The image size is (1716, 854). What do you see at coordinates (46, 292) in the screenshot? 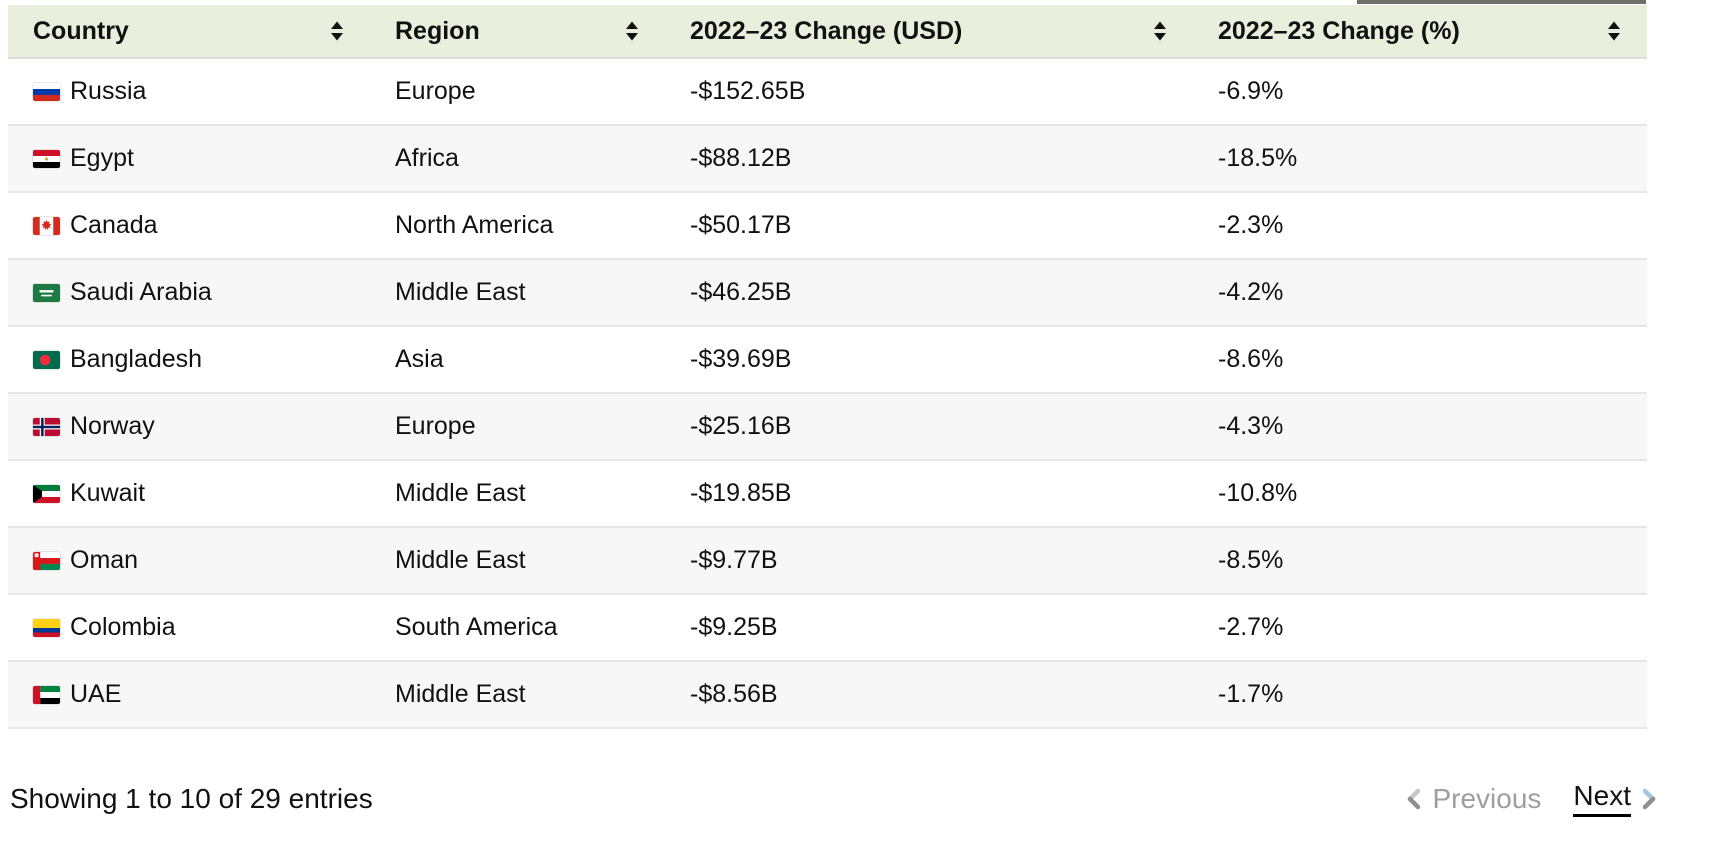
I see `flag-saudi-arabia-icon` at bounding box center [46, 292].